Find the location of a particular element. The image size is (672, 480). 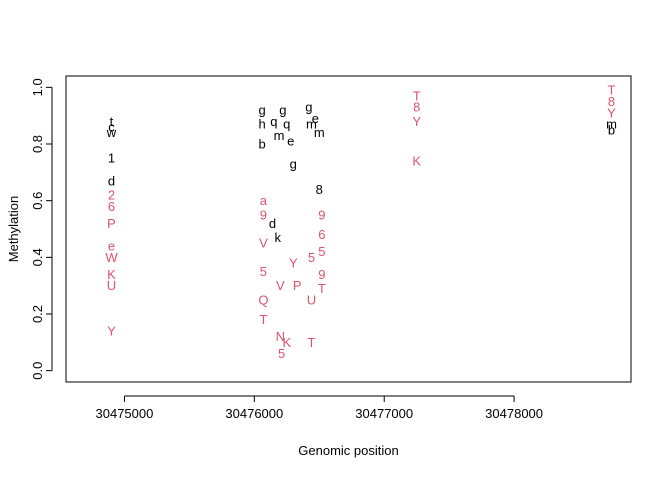

y-tick-label: 0.2 is located at coordinates (37, 314).